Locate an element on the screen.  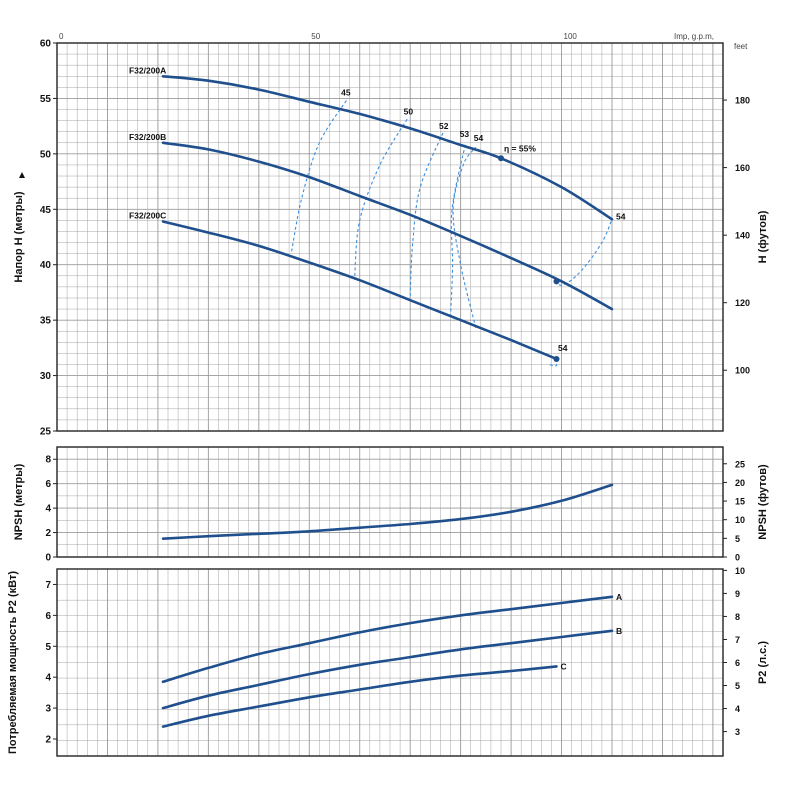
top-axis-tick-label: 50 is located at coordinates (315, 36).